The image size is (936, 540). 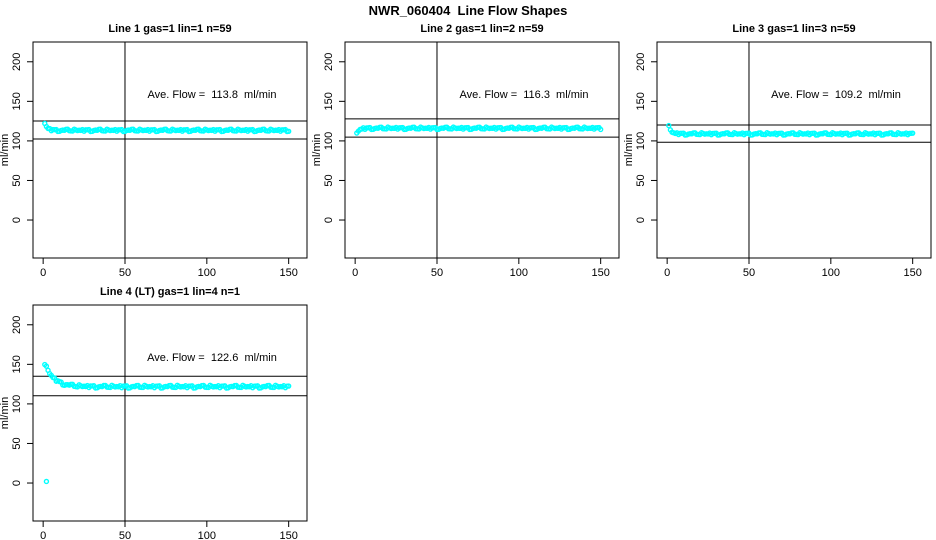 I want to click on plot-area-line-2: 0 50 100 150 0 50 100 150 200 ml/min, so click(x=466, y=160).